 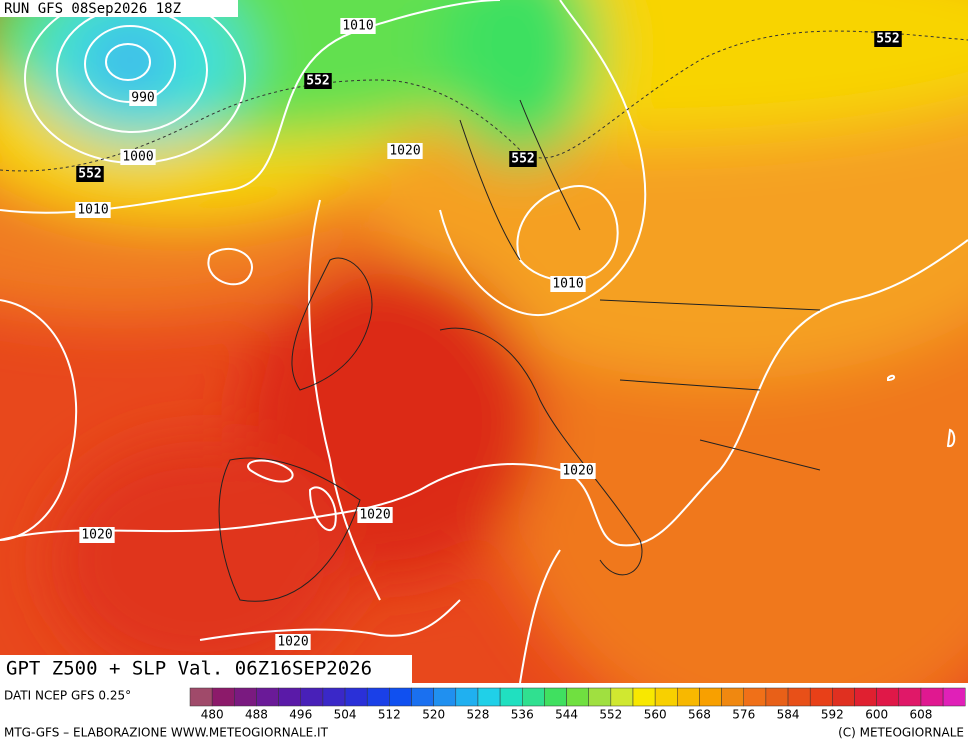 What do you see at coordinates (433, 715) in the screenshot?
I see `legend-tick-label: 520` at bounding box center [433, 715].